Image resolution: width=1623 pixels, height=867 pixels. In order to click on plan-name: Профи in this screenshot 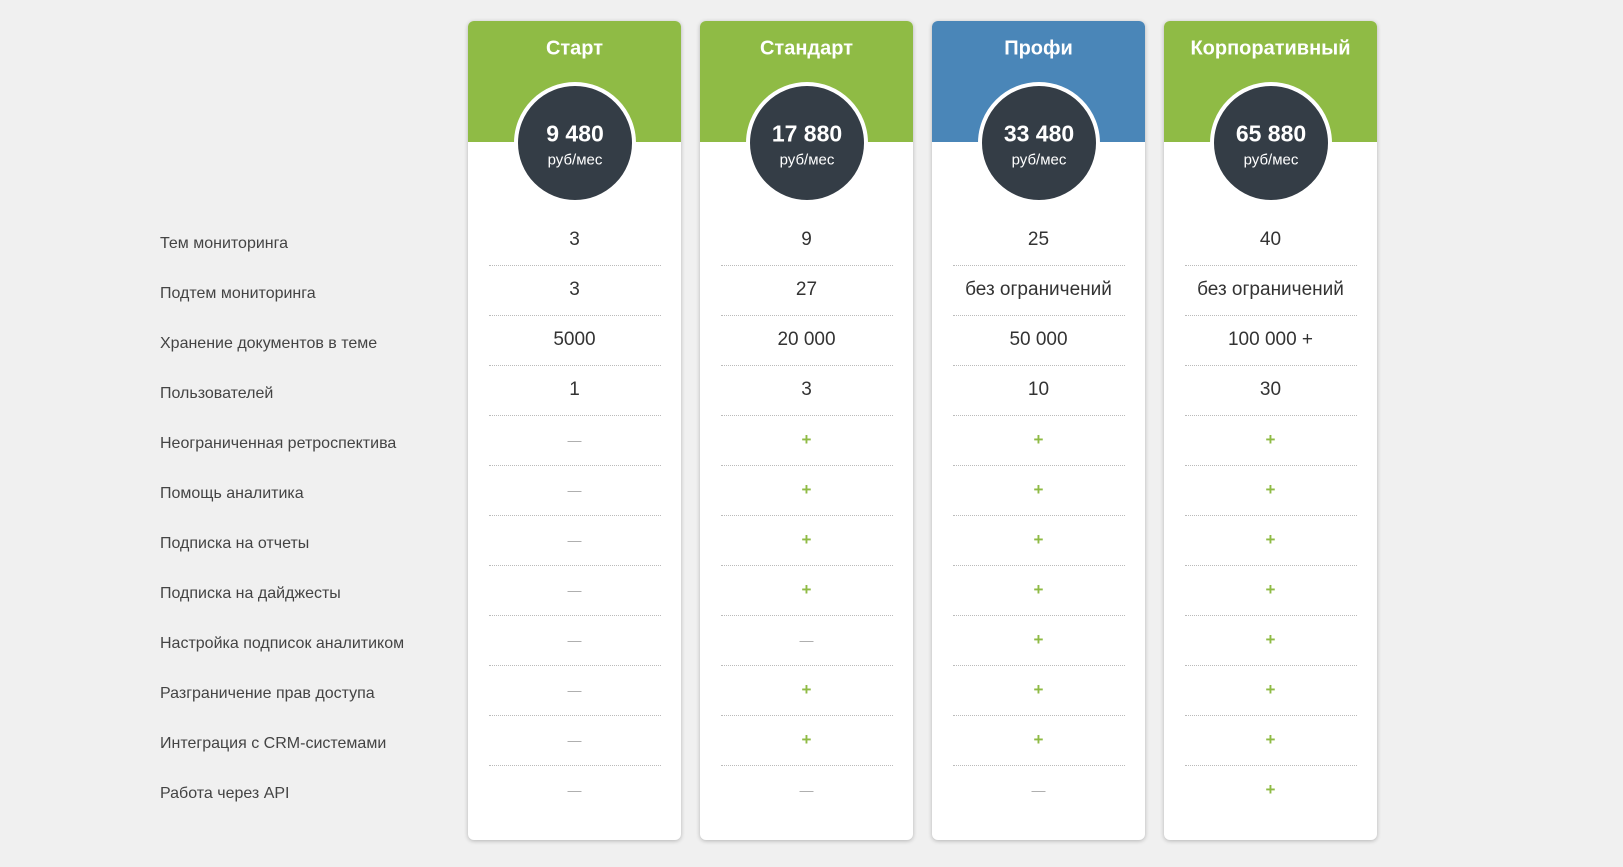, I will do `click(1038, 48)`.